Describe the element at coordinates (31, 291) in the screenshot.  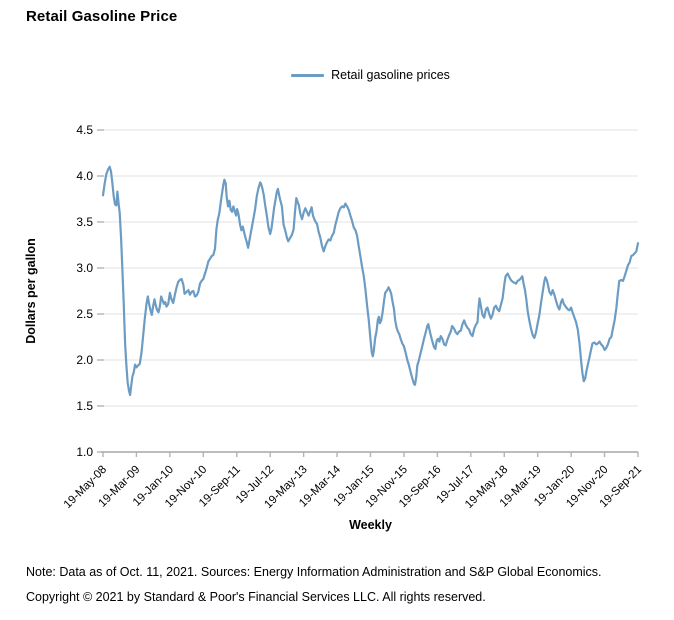
I see `y-axis-title: Dollars per gallon` at that location.